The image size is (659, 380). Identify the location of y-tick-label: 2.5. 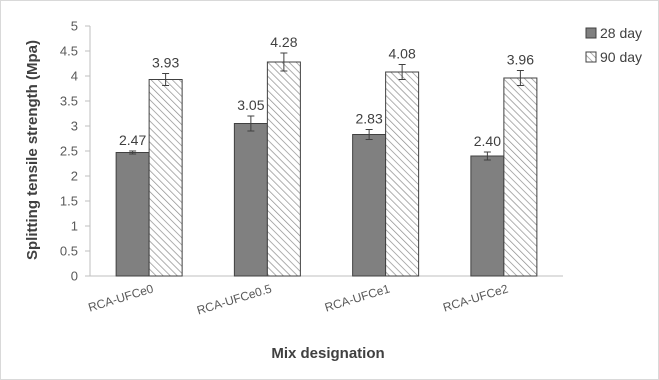
(69, 151).